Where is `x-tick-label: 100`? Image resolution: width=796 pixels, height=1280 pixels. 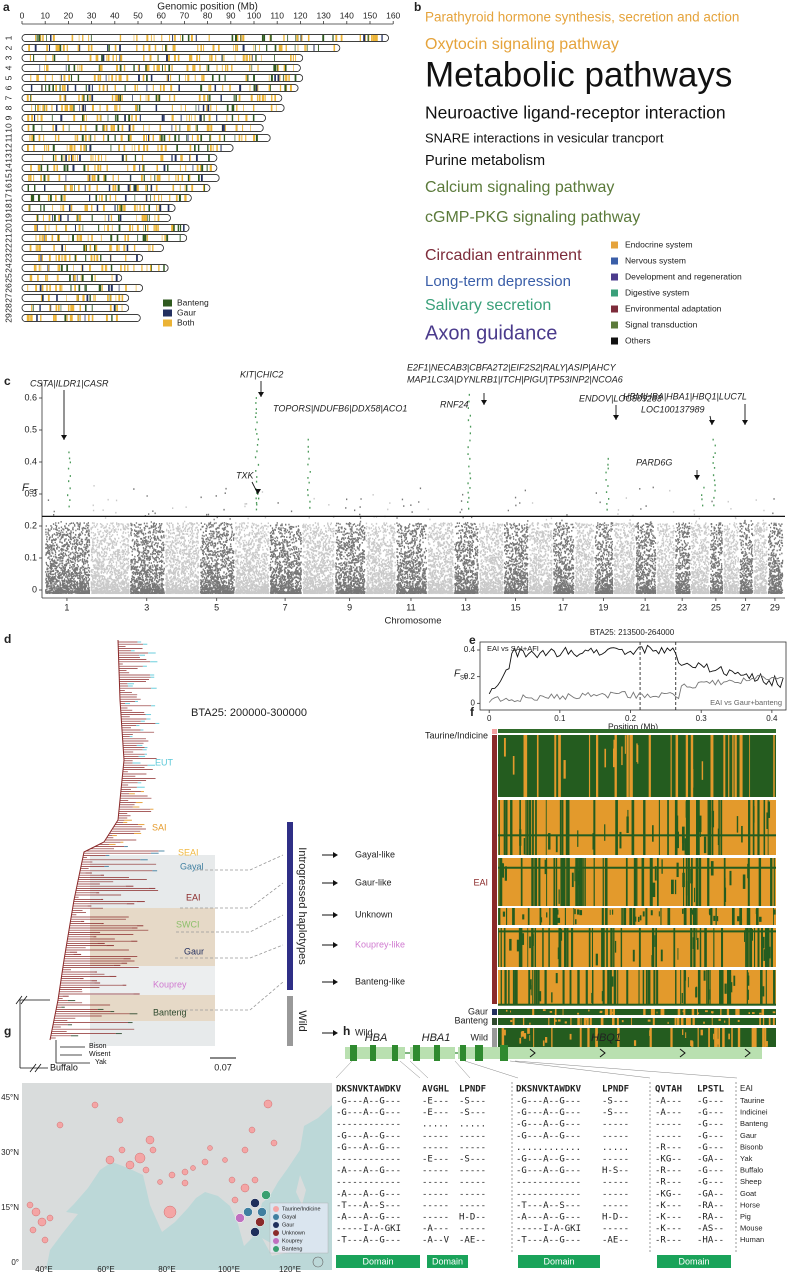 x-tick-label: 100 is located at coordinates (254, 15).